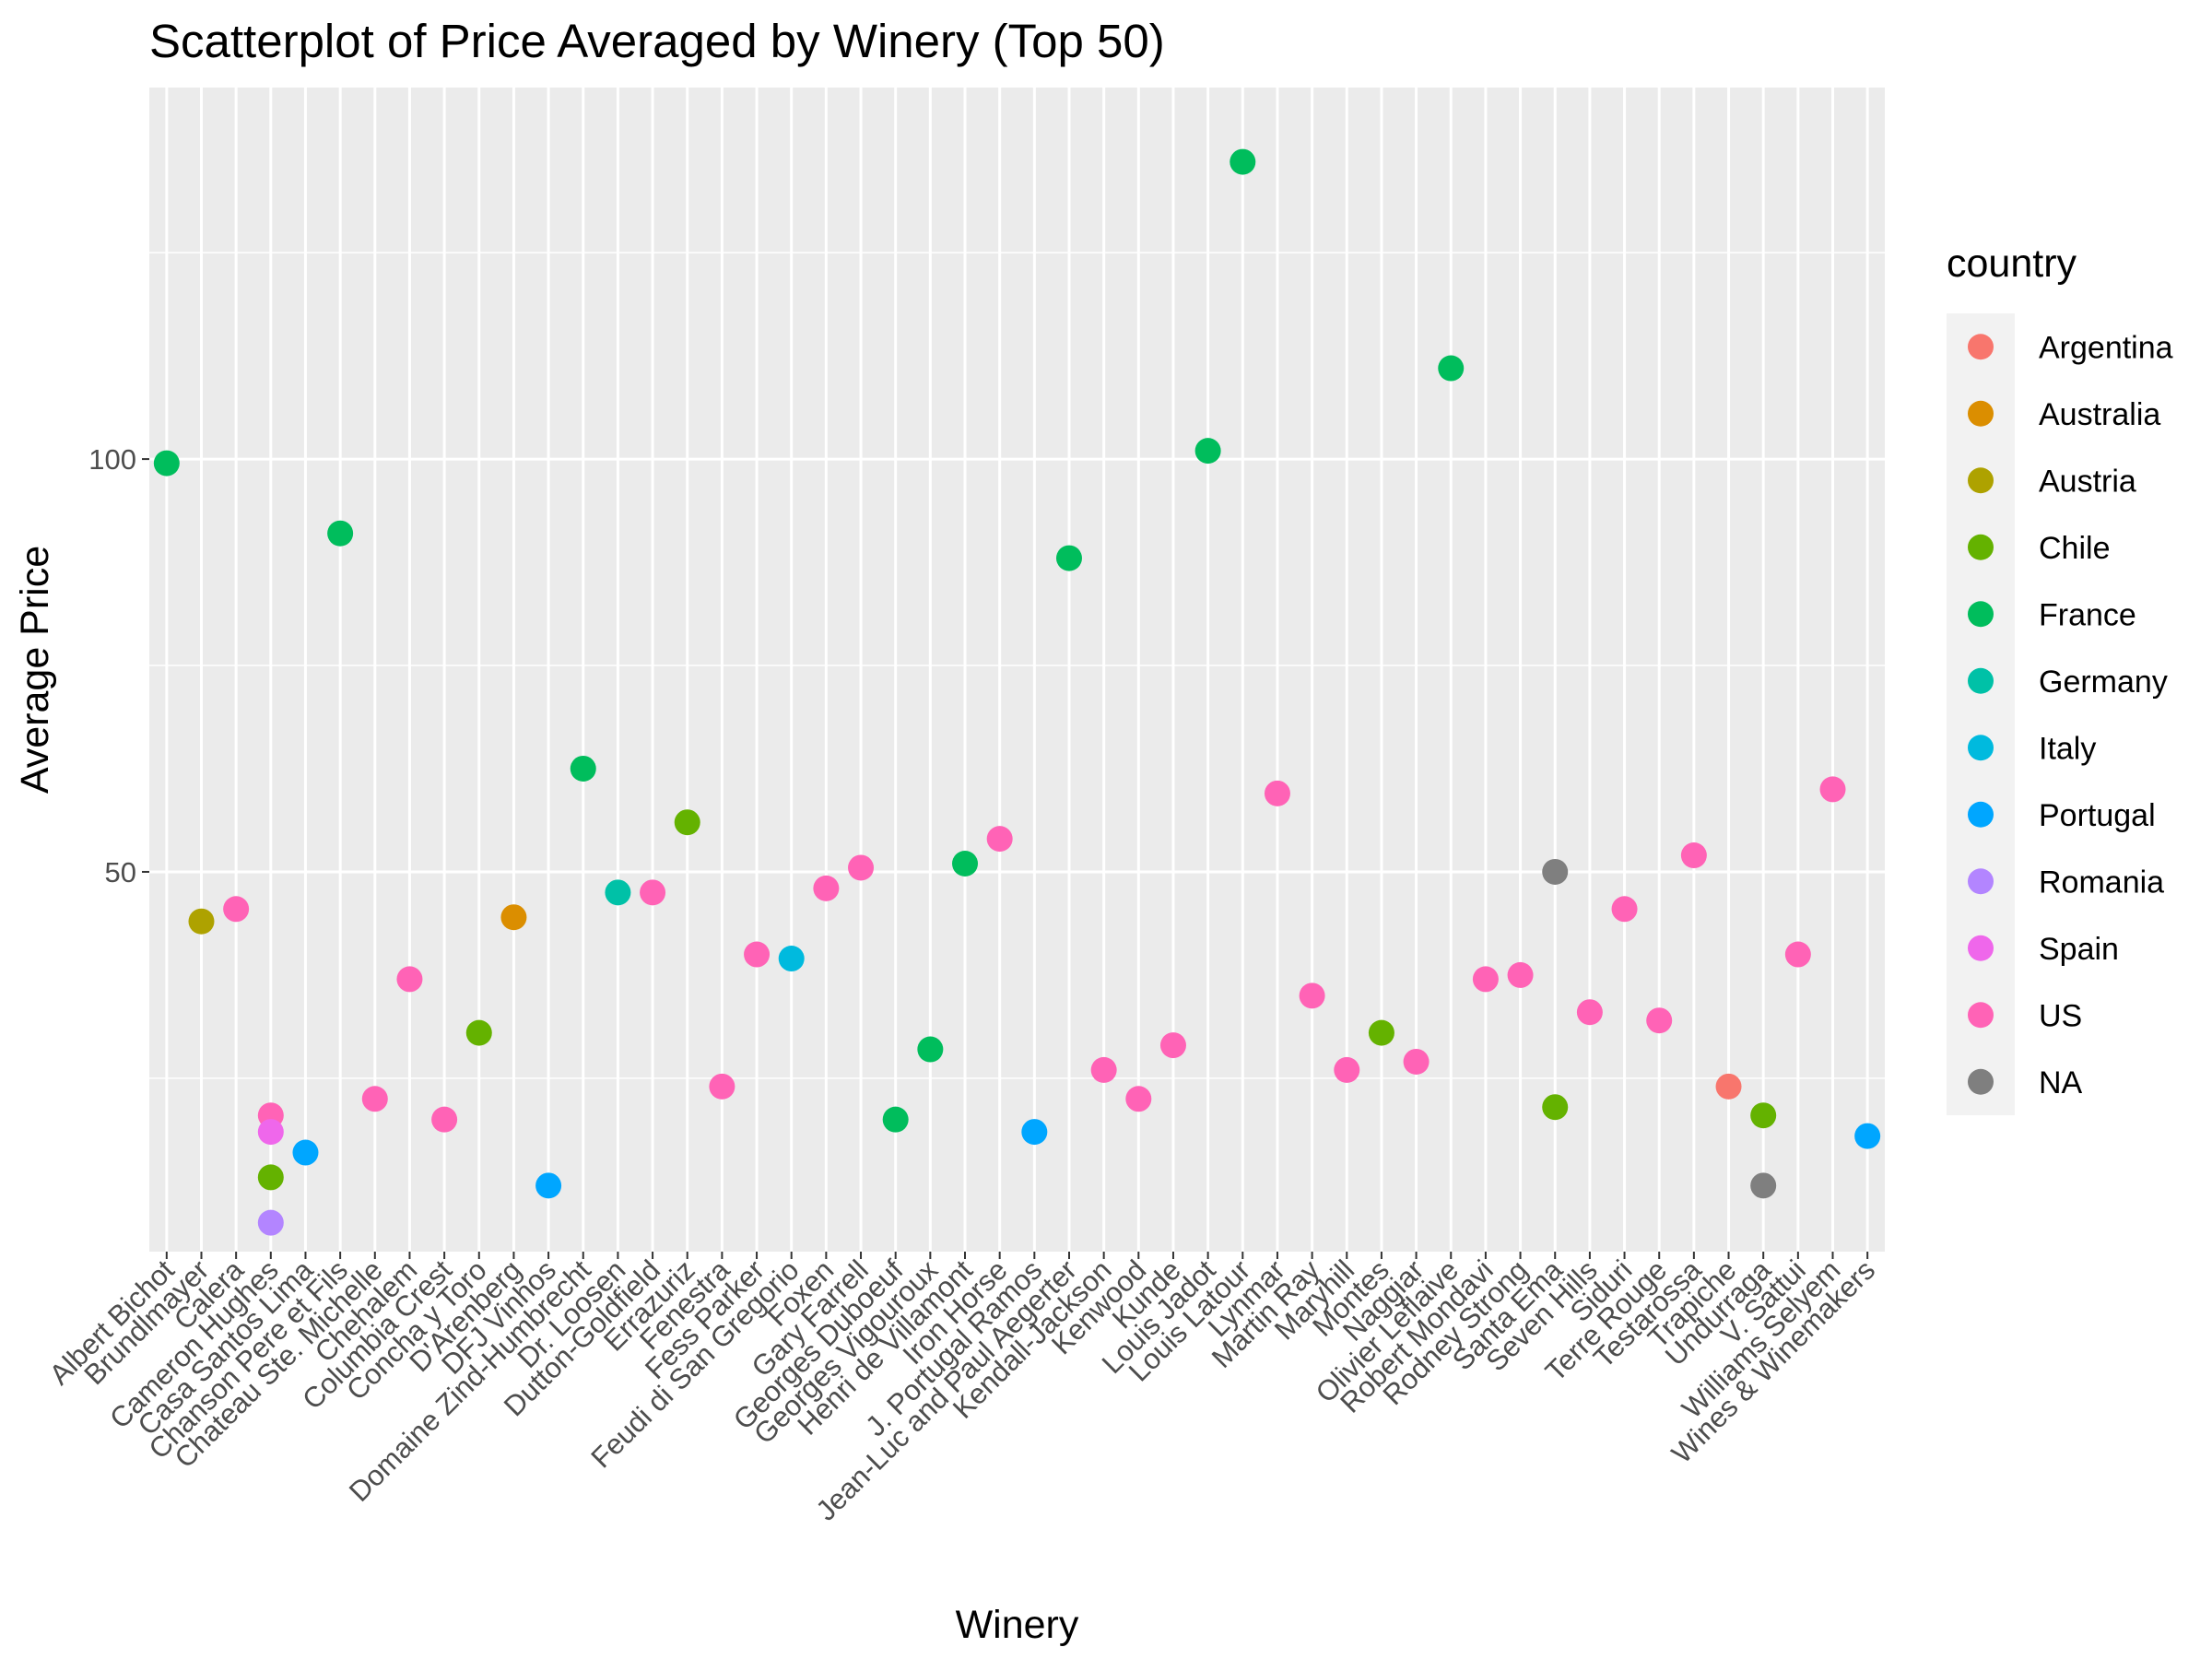 This screenshot has height=1659, width=2212. Describe the element at coordinates (112, 459) in the screenshot. I see `y-tick-label: 100` at that location.